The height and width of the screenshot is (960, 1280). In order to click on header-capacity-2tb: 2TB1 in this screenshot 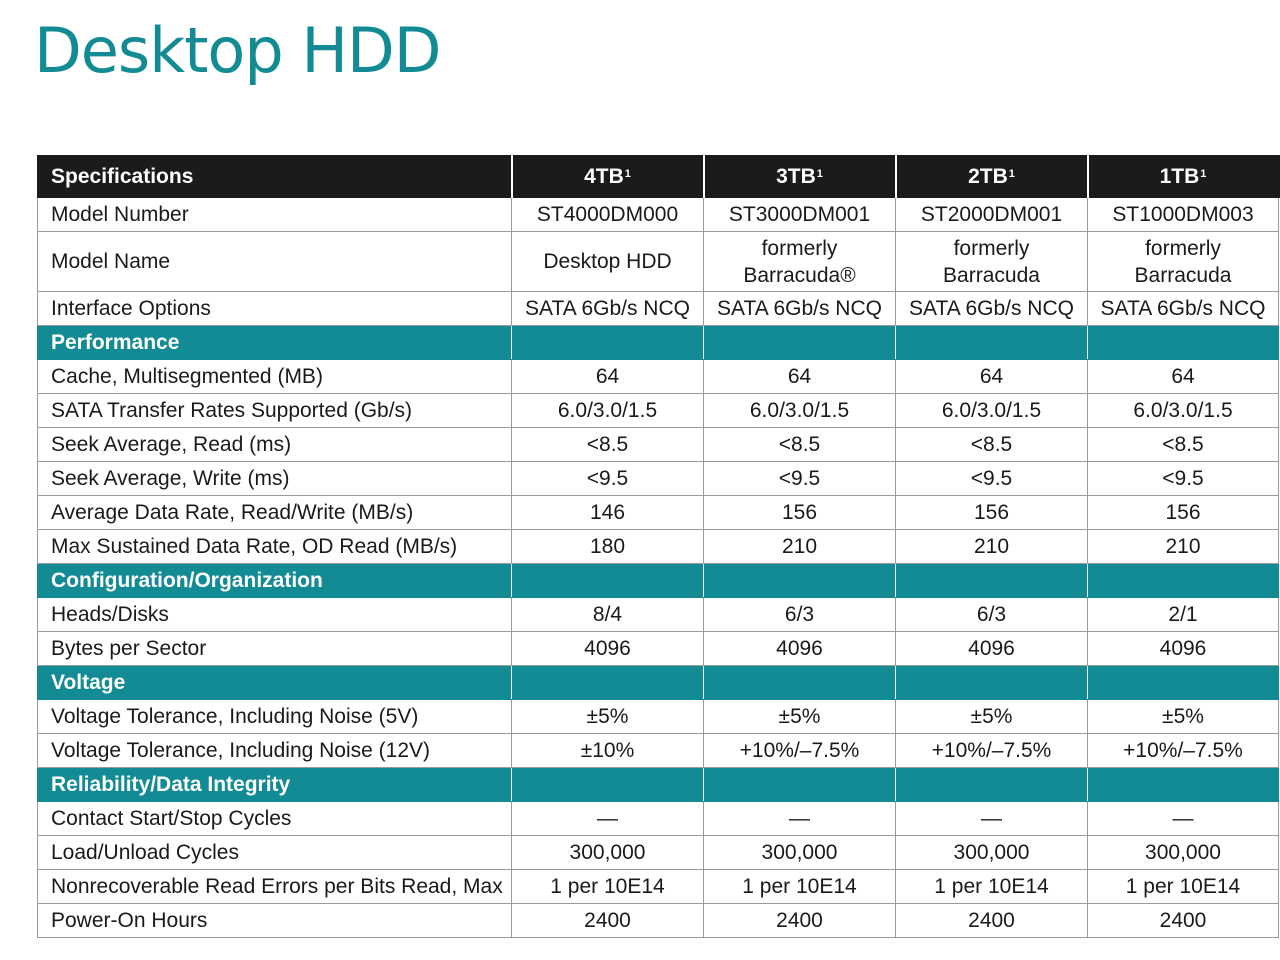, I will do `click(992, 176)`.